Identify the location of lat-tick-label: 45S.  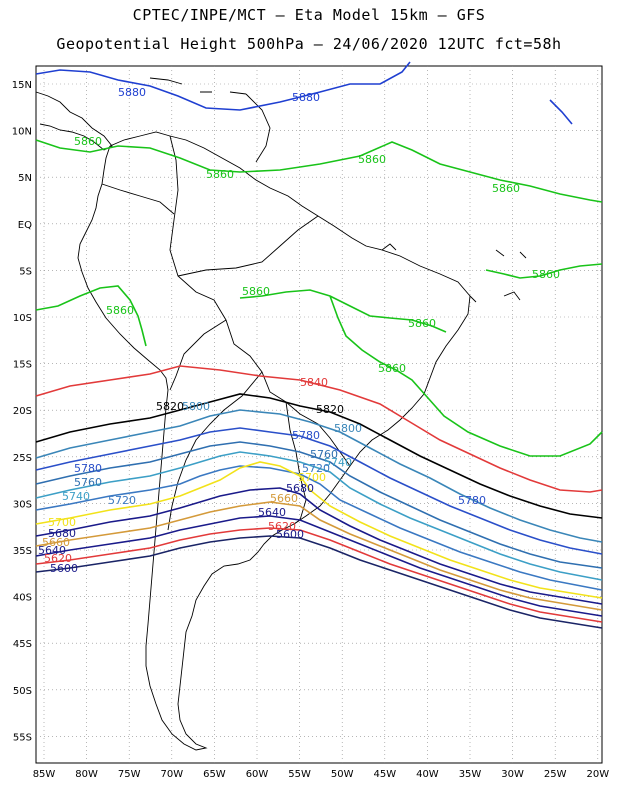
(22, 644).